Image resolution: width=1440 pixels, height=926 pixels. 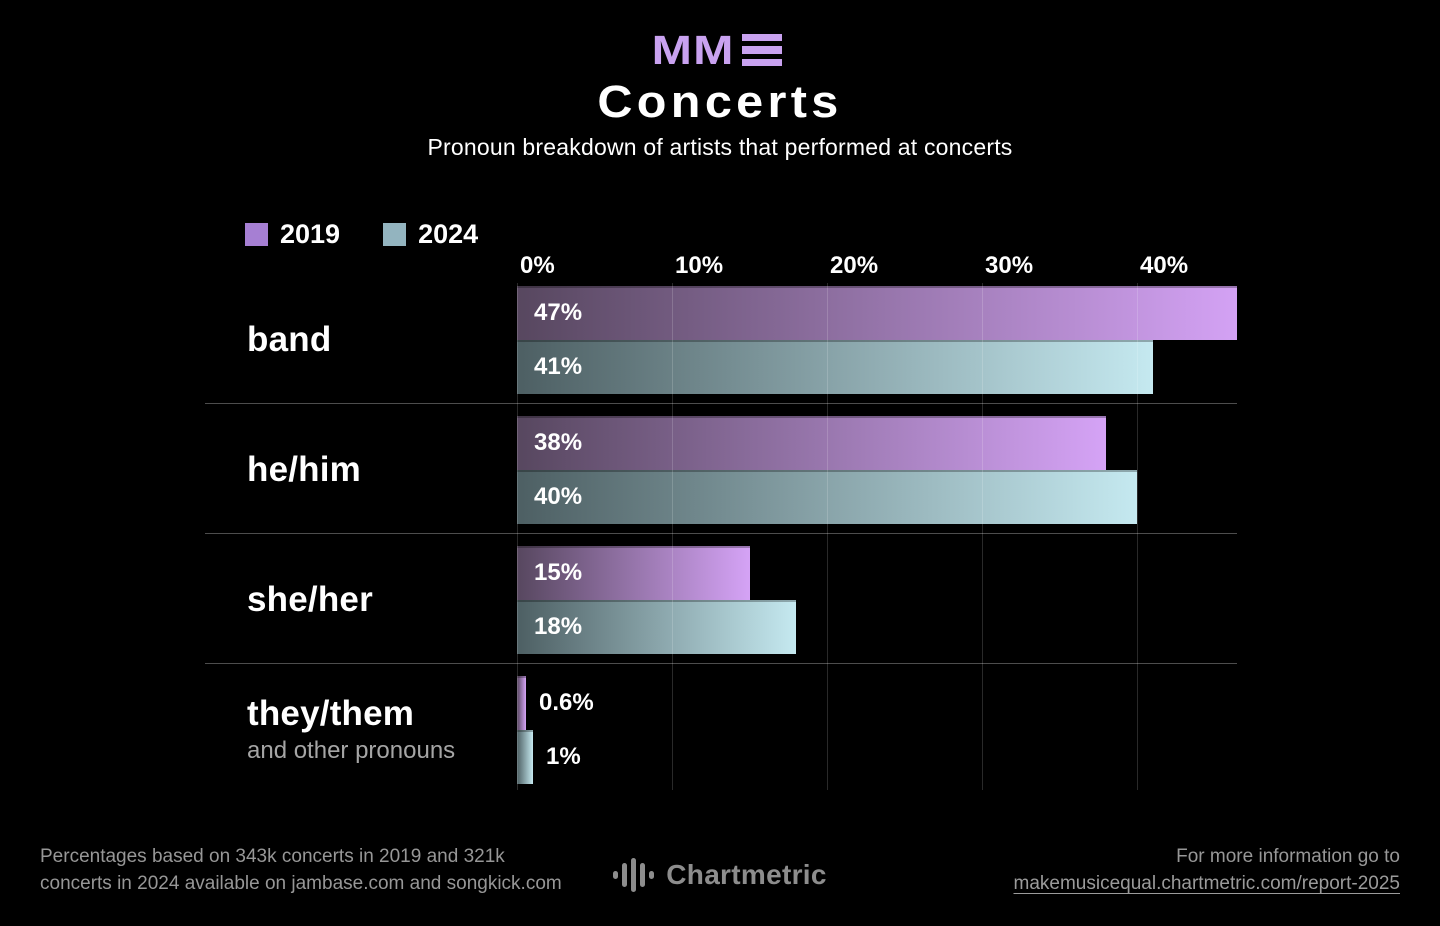 What do you see at coordinates (827, 497) in the screenshot?
I see `bar-2024-he-him: 40%` at bounding box center [827, 497].